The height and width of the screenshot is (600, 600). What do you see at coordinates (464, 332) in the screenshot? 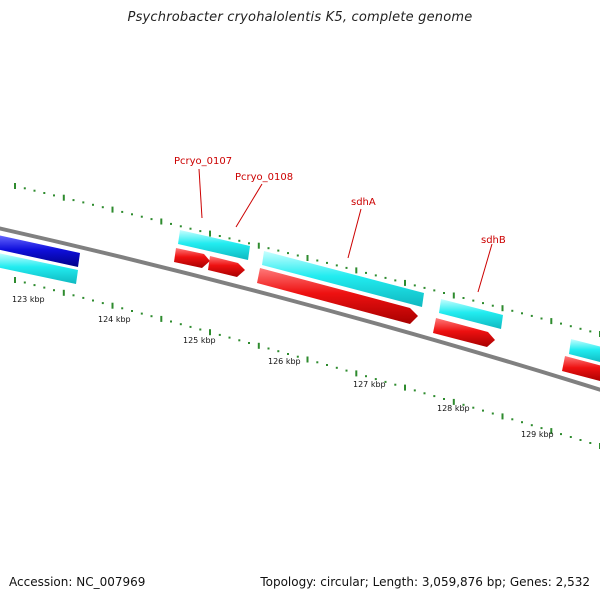
I see `gene-sdhb-reverse` at bounding box center [464, 332].